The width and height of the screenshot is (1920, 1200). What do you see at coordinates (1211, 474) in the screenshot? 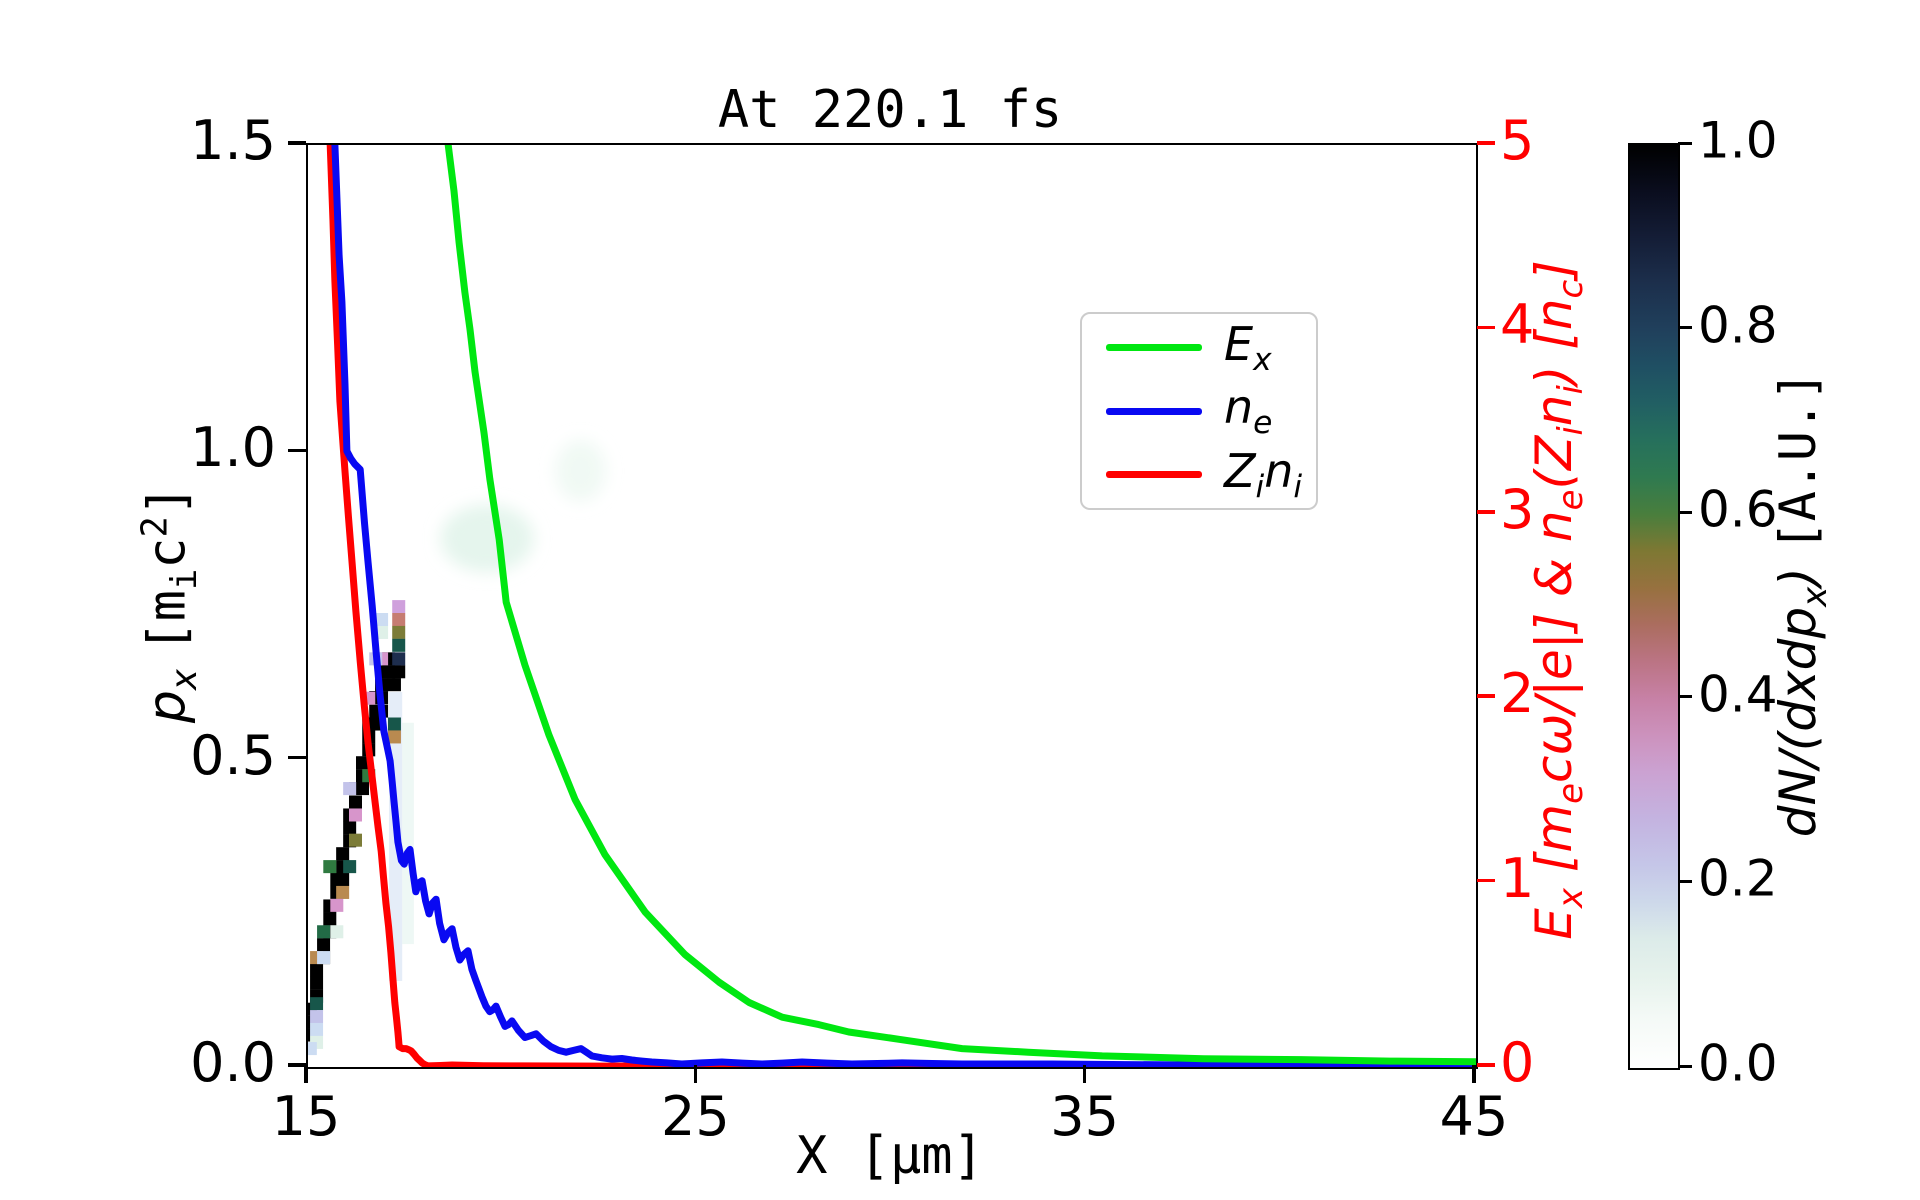
I see `legend-entry: Zini` at bounding box center [1211, 474].